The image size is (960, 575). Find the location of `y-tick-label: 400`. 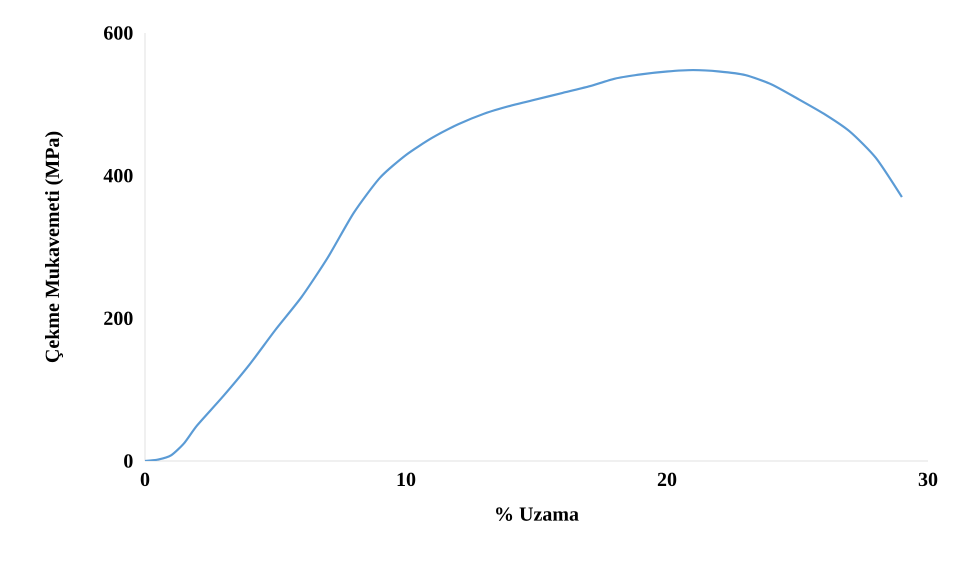

y-tick-label: 400 is located at coordinates (118, 175).